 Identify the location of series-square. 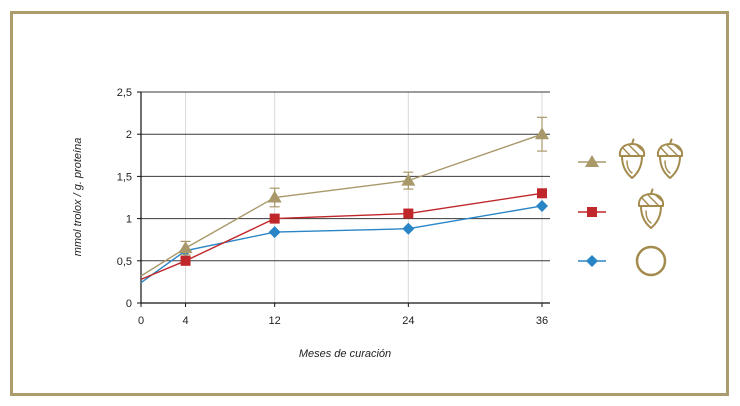
(343, 234).